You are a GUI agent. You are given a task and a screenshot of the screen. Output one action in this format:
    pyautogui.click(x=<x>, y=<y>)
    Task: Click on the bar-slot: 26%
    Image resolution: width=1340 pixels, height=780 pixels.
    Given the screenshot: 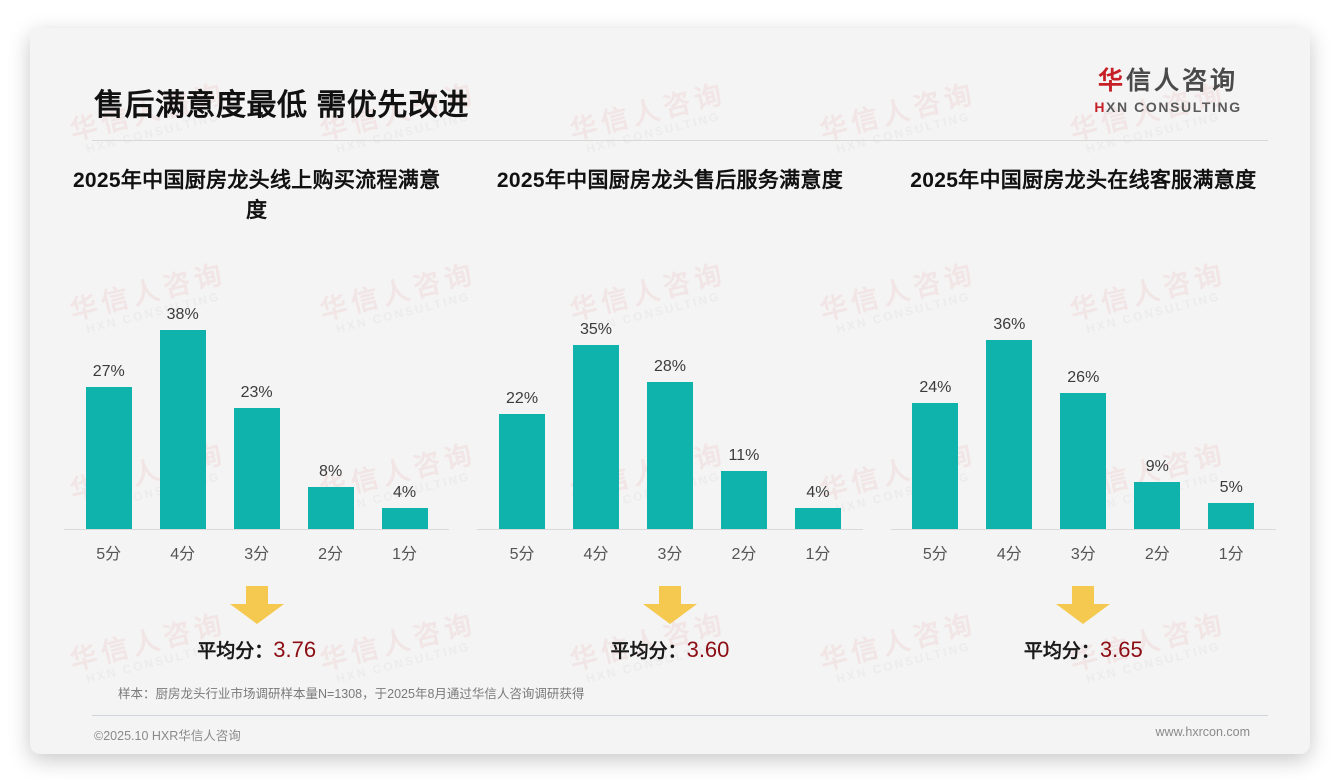 What is the action you would take?
    pyautogui.click(x=1083, y=411)
    